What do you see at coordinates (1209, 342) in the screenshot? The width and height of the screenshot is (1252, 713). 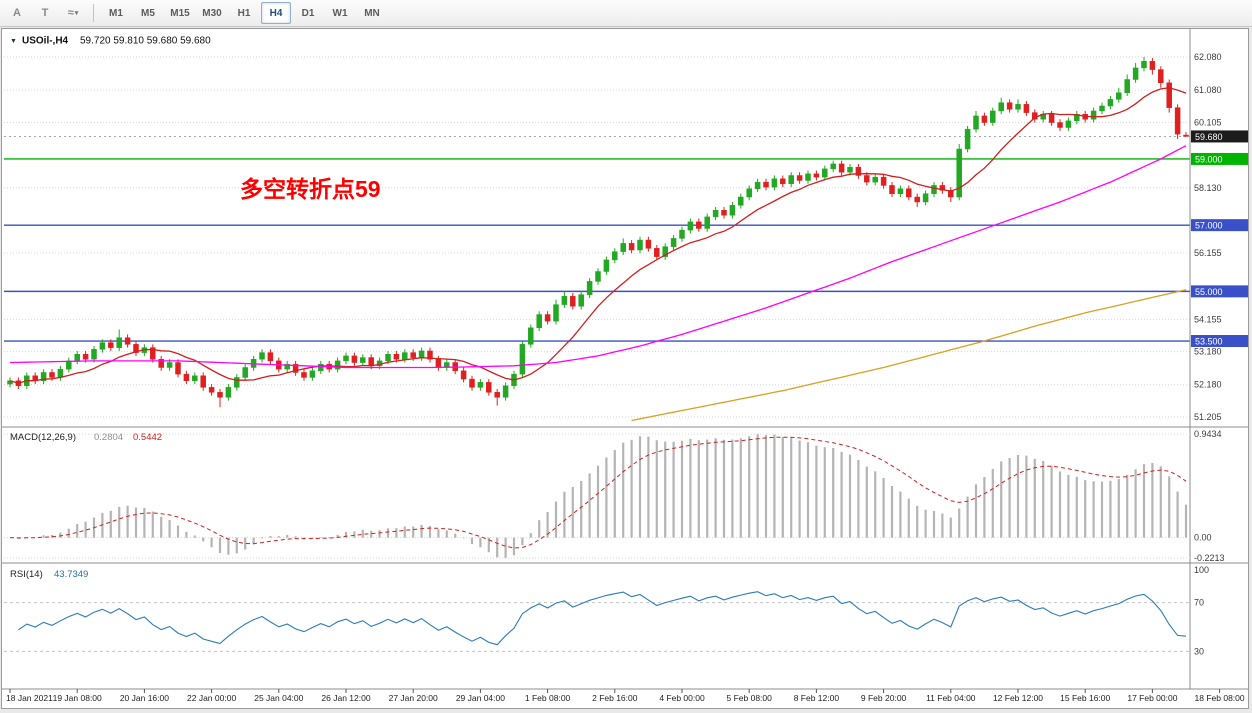 I see `price-level-badge-text: 53.500` at bounding box center [1209, 342].